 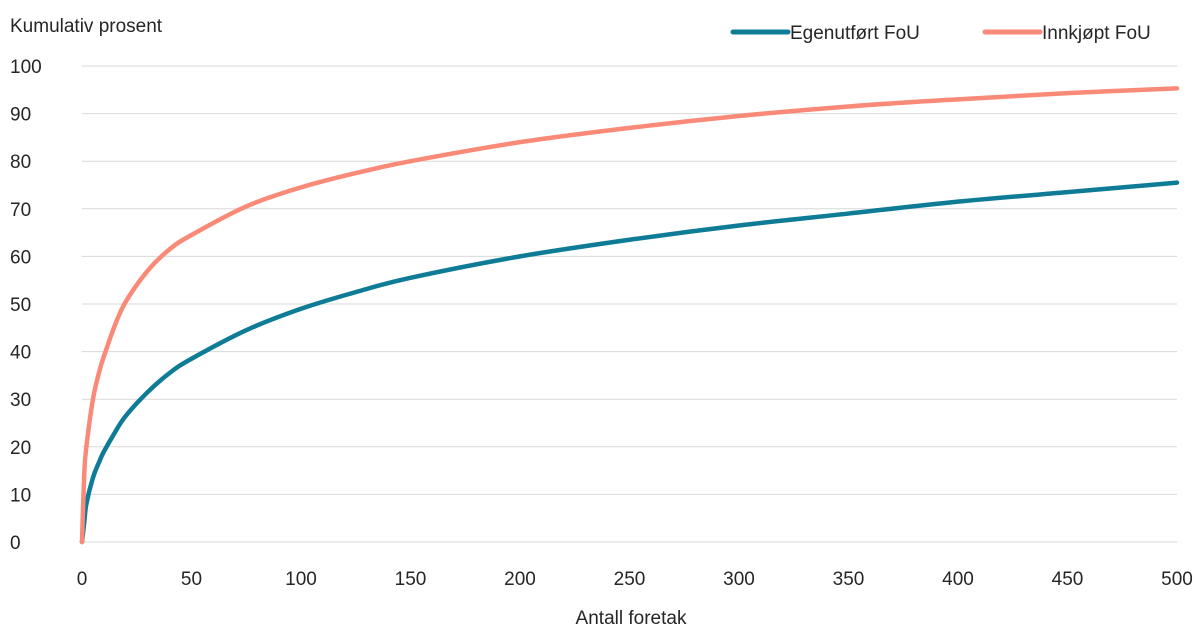 I want to click on x-tick-label: 150, so click(x=411, y=579).